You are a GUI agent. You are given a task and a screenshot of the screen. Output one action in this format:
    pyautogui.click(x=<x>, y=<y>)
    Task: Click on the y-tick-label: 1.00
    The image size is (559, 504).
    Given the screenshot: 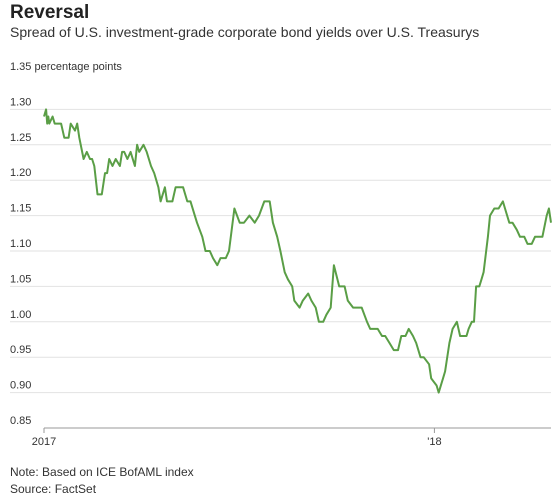 What is the action you would take?
    pyautogui.click(x=20, y=315)
    